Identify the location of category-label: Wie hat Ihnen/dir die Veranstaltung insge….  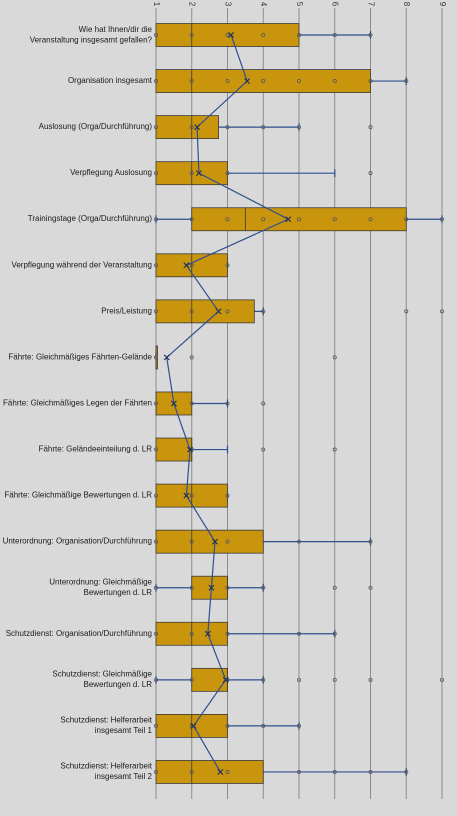
(91, 35).